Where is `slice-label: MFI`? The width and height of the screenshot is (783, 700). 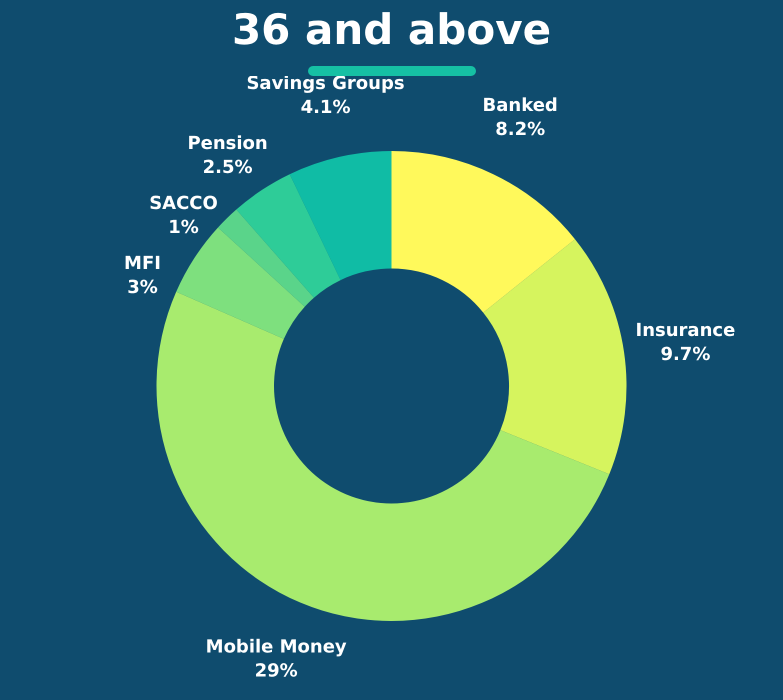
slice-label: MFI is located at coordinates (142, 263).